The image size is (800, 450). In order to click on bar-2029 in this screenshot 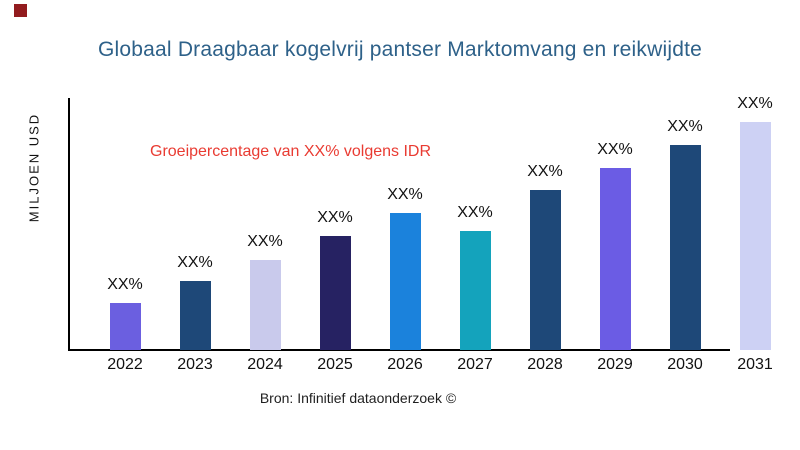, I will do `click(615, 259)`.